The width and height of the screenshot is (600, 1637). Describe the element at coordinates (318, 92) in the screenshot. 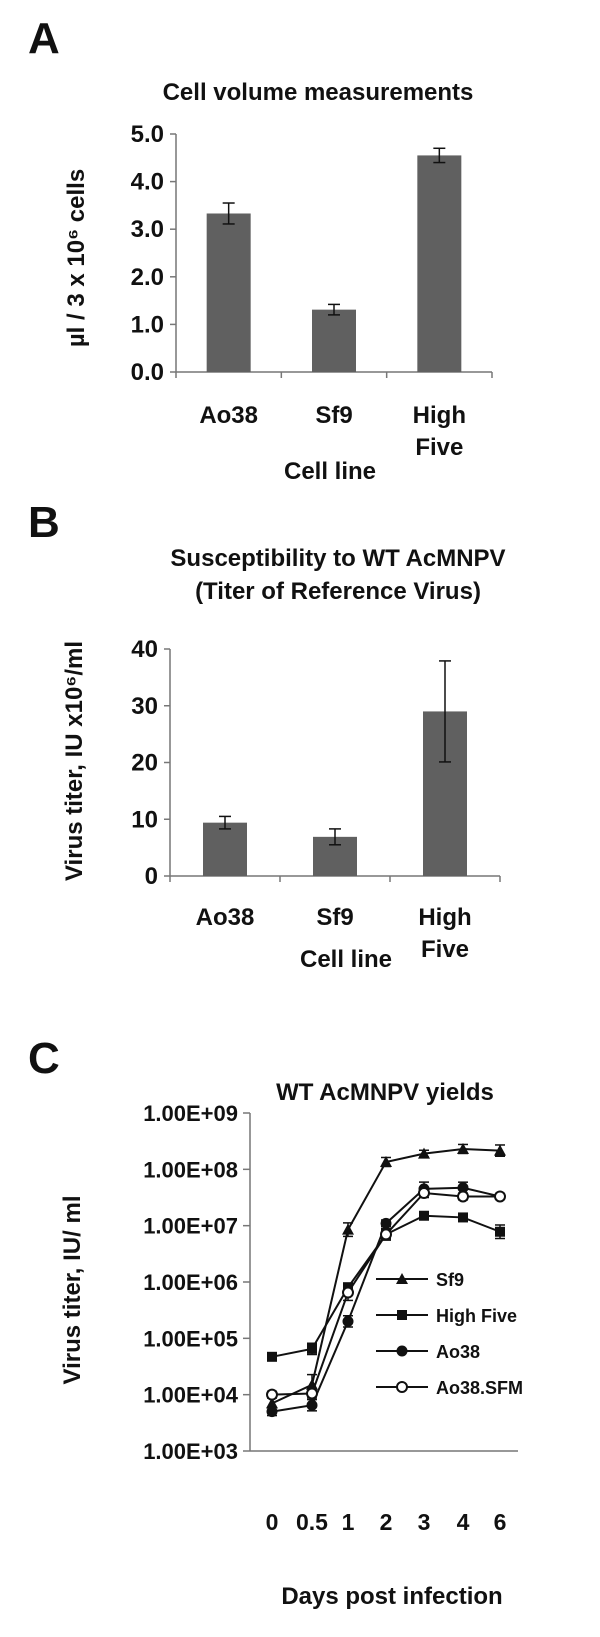

I see `chart-a-title: Cell volume measurements` at that location.